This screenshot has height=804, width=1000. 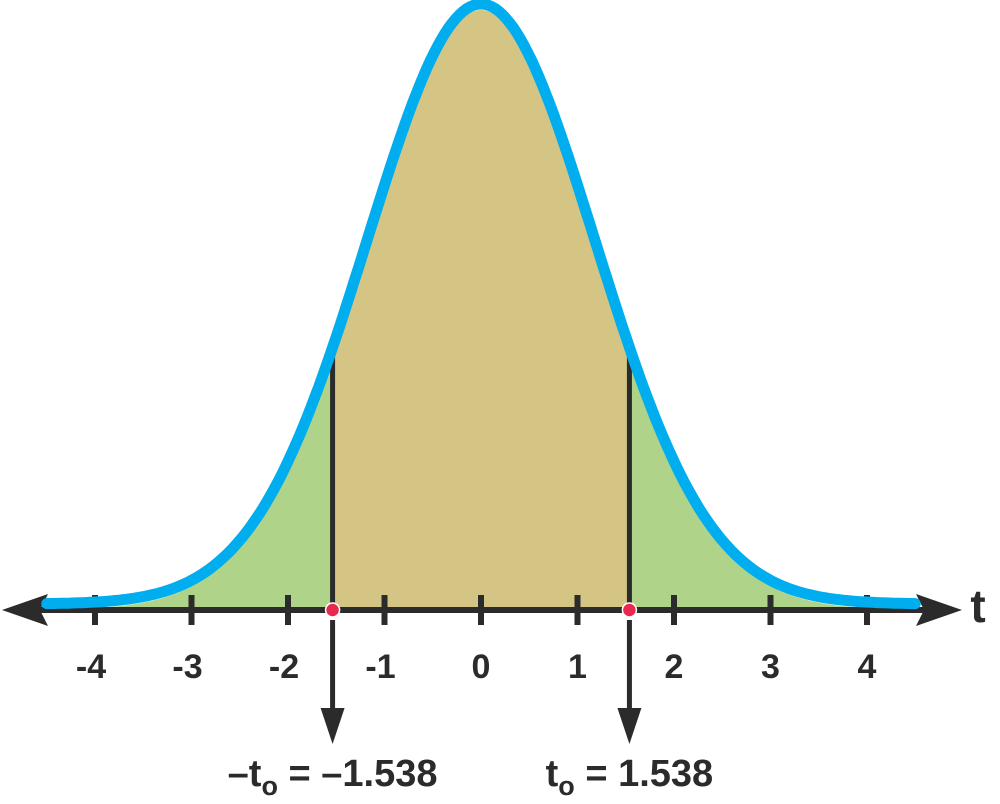 I want to click on x-tick-label: 3, so click(x=770, y=667).